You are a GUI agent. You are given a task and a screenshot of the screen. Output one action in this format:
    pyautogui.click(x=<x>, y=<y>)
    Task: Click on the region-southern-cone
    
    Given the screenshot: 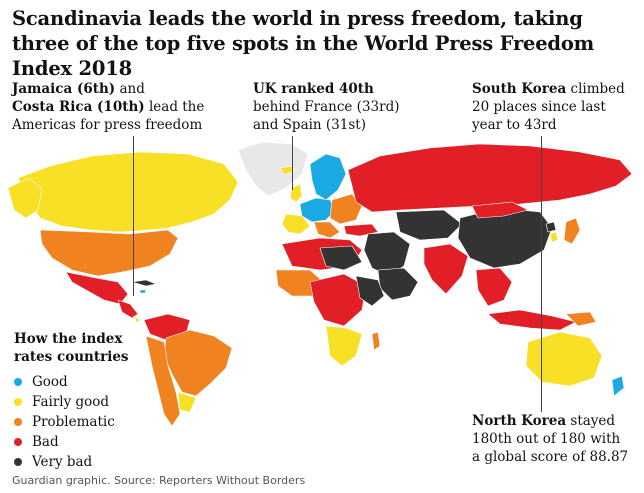 What is the action you would take?
    pyautogui.click(x=187, y=402)
    